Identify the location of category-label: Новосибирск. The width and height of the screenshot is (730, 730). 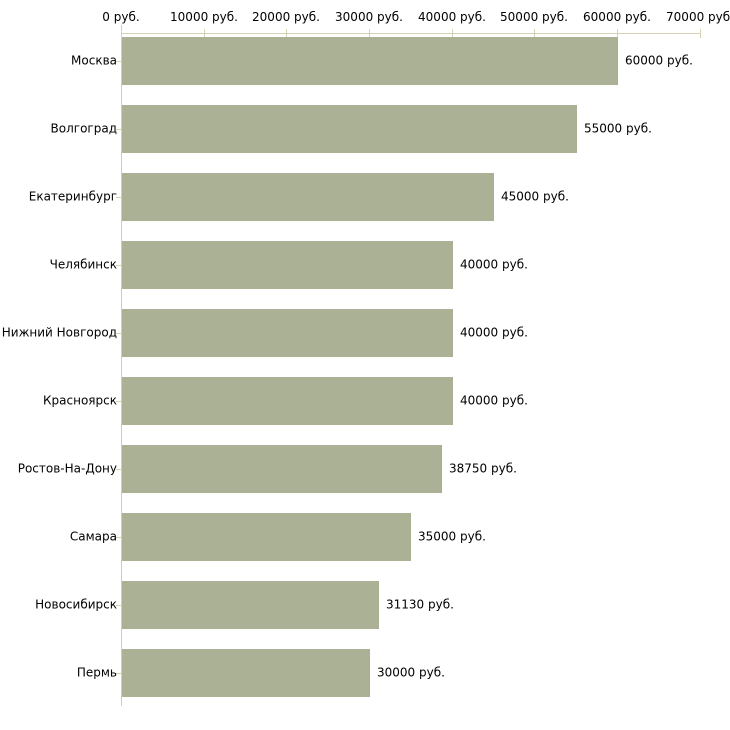
(76, 604).